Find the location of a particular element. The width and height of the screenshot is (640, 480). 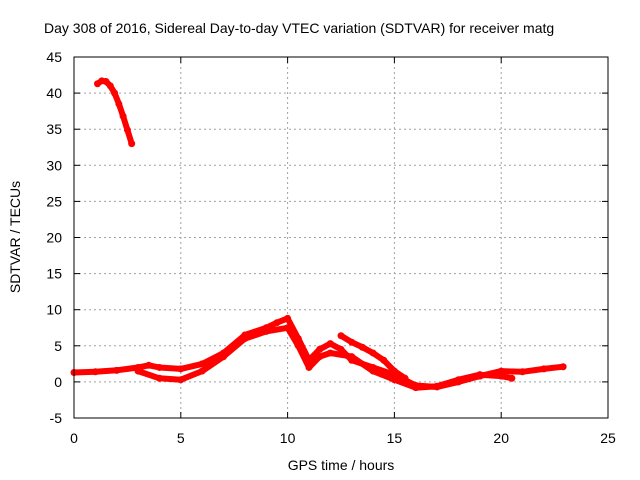

y-tick-label: 0 is located at coordinates (58, 382).